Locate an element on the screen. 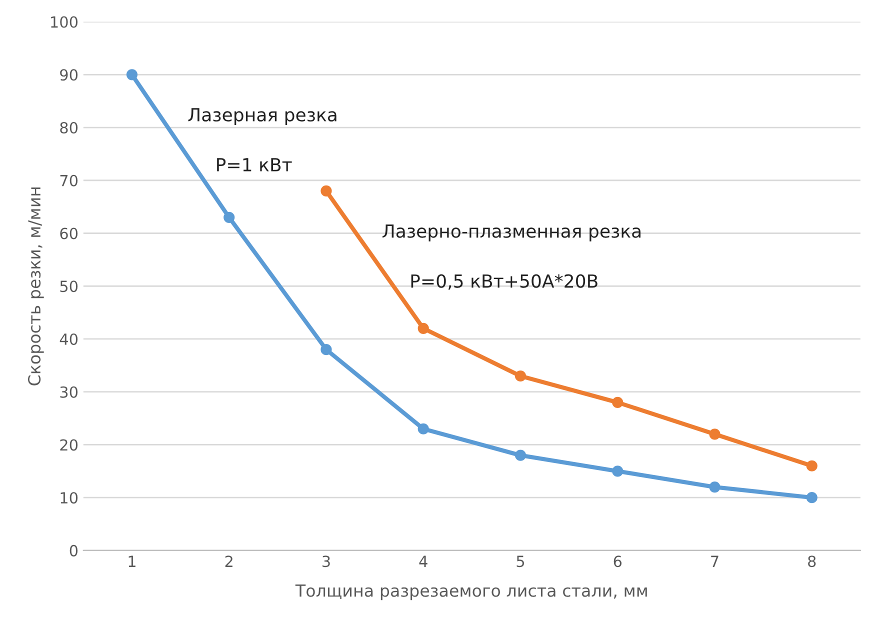 The height and width of the screenshot is (622, 878). y-tick-label: 60 is located at coordinates (69, 234).